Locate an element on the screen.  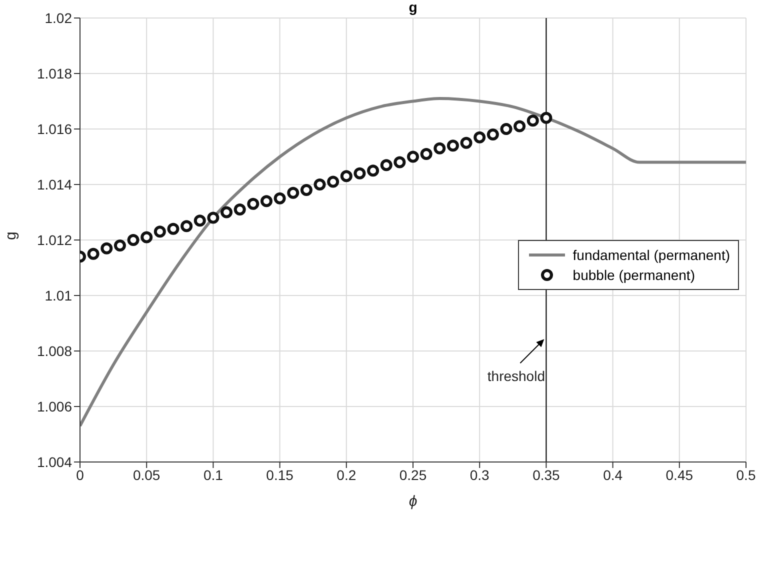
y-tick-label: 1.004 is located at coordinates (54, 462).